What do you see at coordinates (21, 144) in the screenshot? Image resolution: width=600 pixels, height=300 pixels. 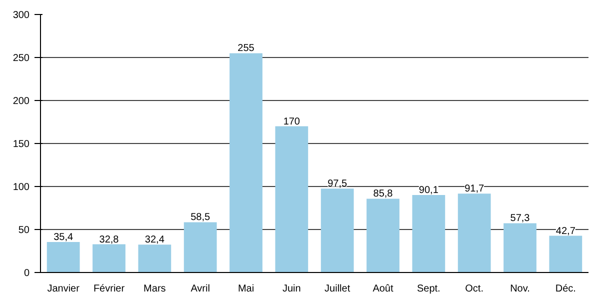 I see `y-tick-label: 150` at bounding box center [21, 144].